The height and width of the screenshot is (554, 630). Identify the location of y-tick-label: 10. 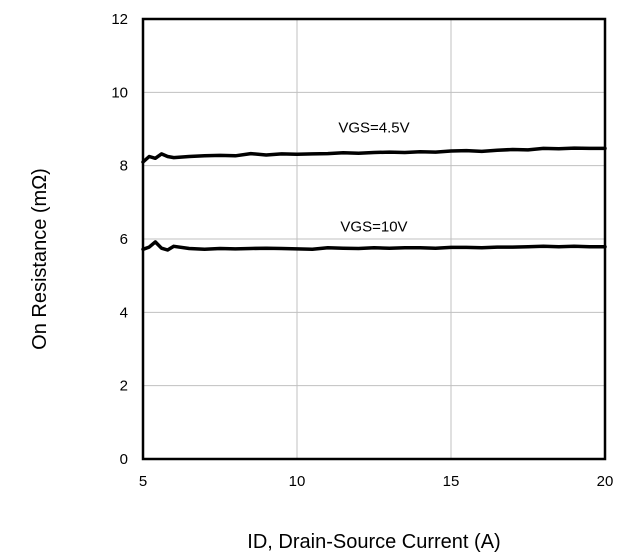
(119, 92).